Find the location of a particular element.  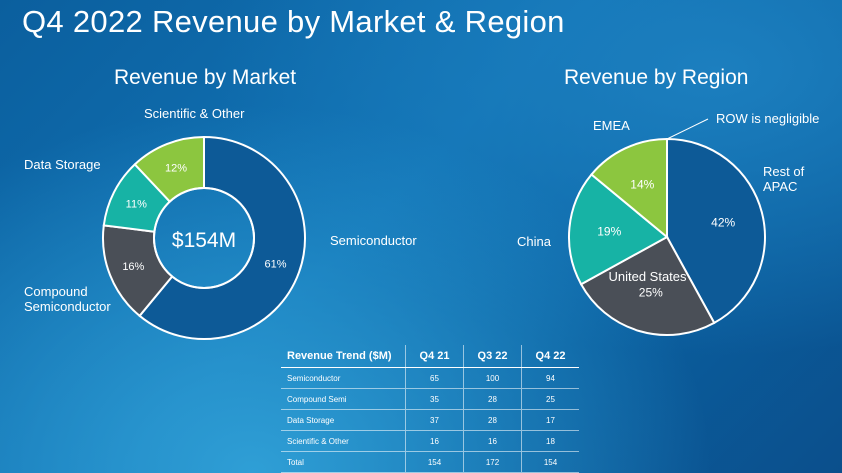

slice-united-states is located at coordinates (647, 285).